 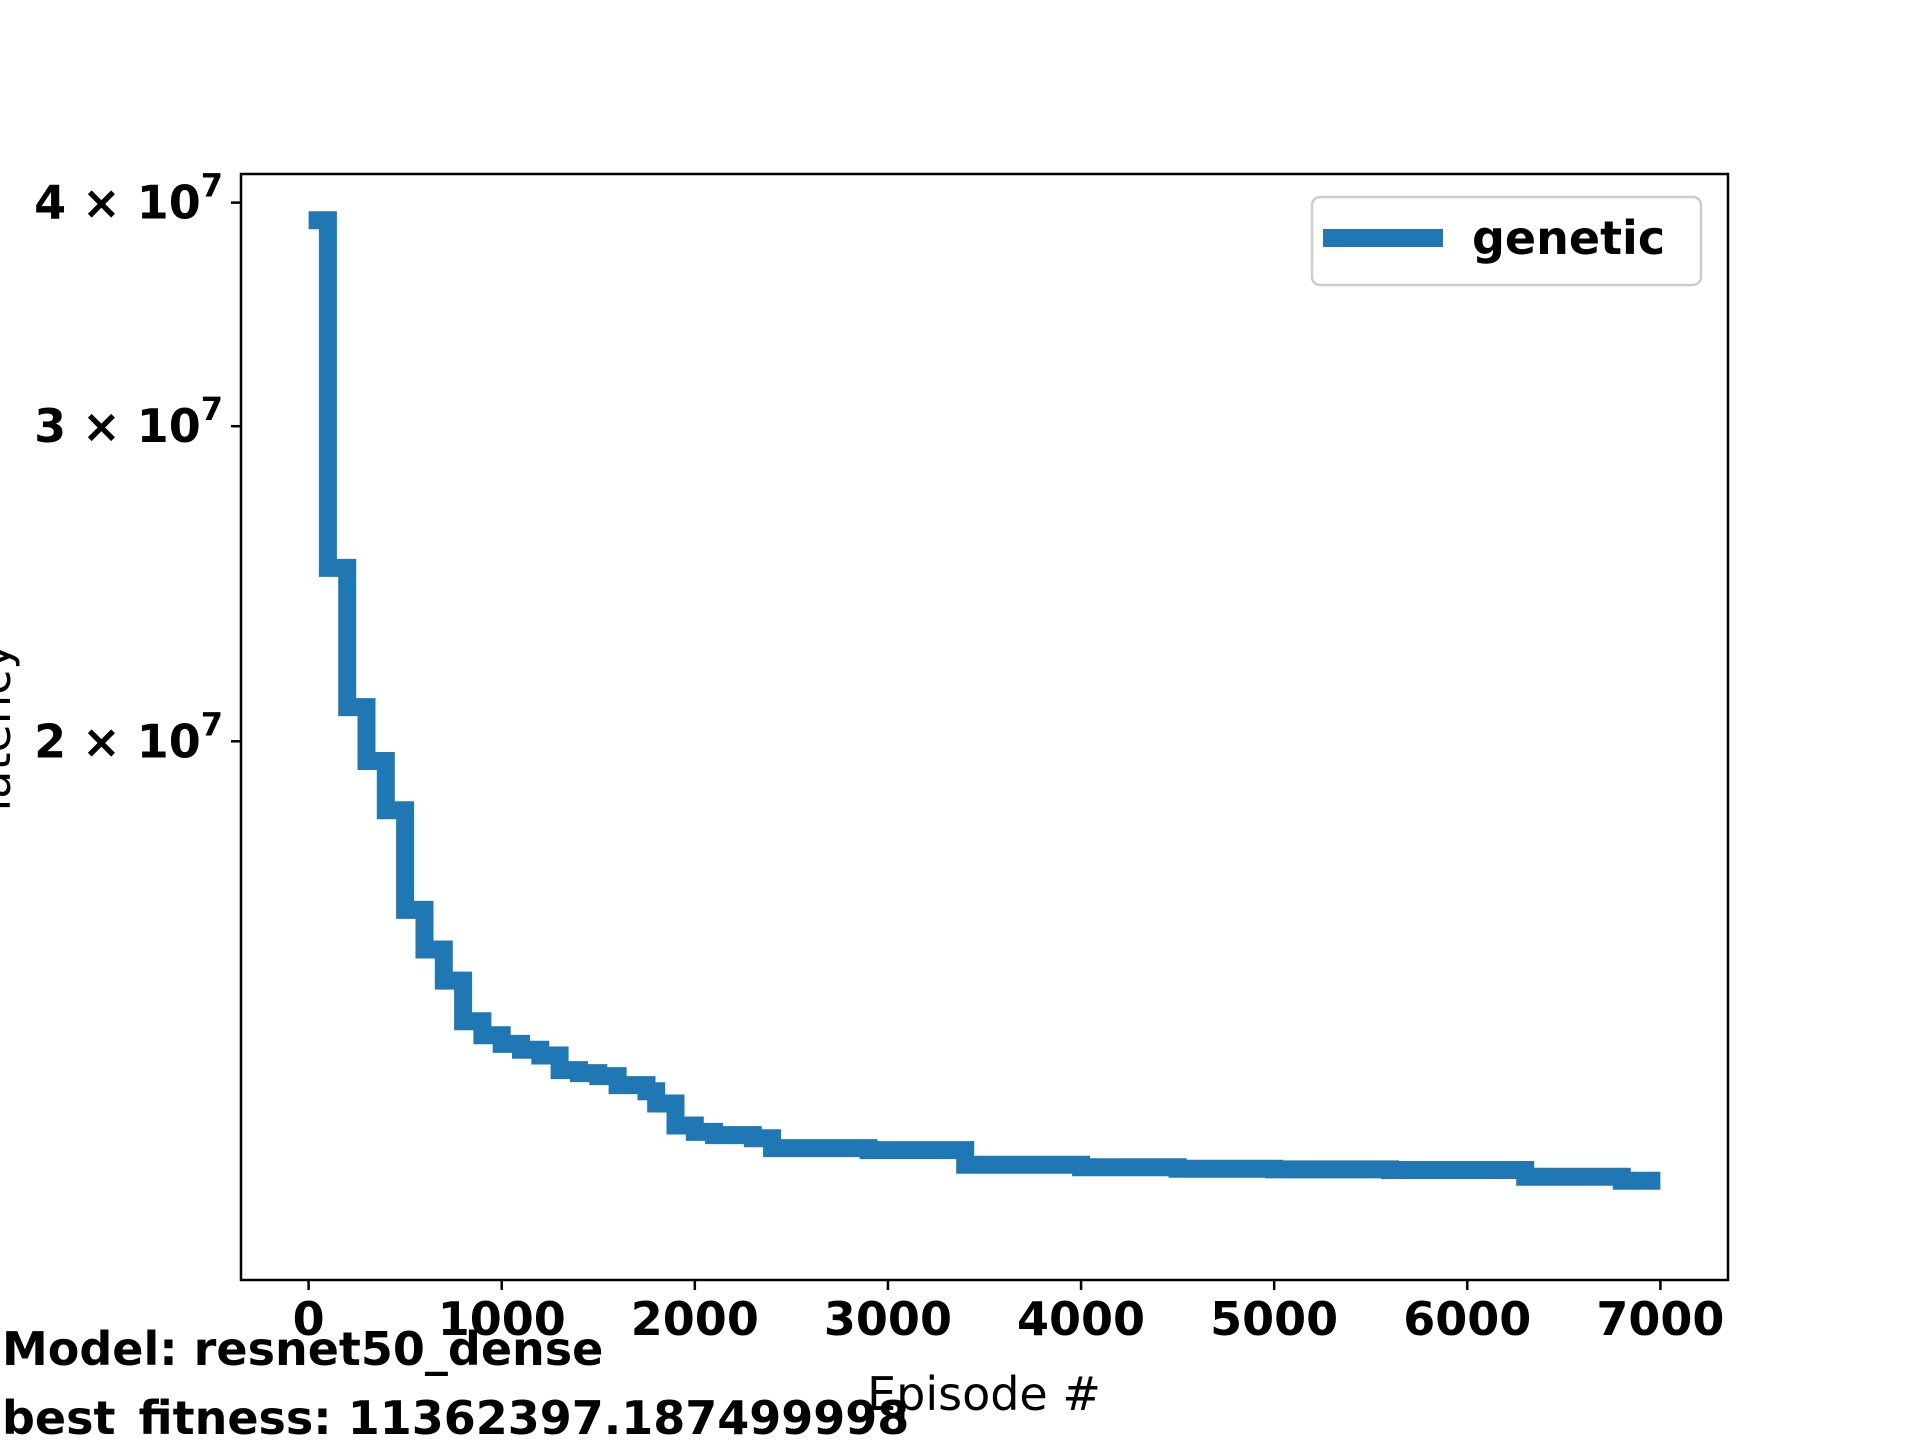 I want to click on legend: genetic, so click(x=1506, y=241).